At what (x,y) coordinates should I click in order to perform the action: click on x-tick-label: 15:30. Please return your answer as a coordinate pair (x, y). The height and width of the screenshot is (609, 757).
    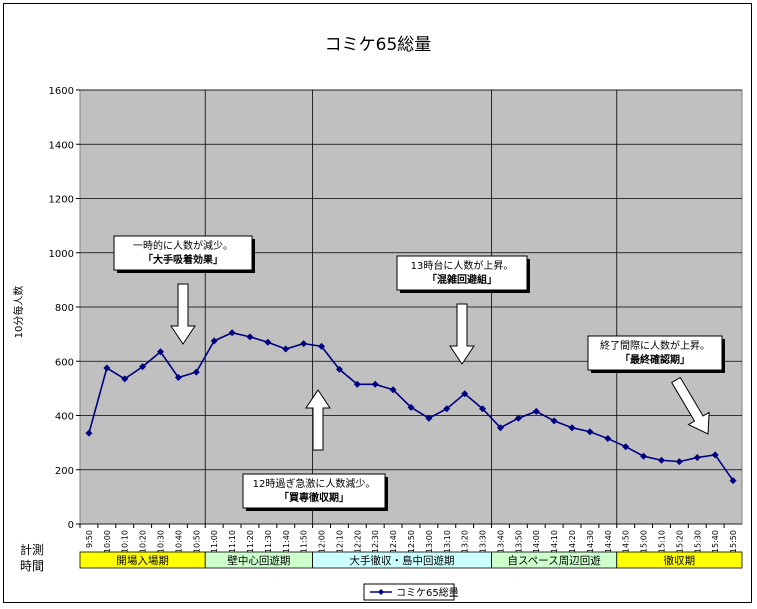
    Looking at the image, I should click on (697, 541).